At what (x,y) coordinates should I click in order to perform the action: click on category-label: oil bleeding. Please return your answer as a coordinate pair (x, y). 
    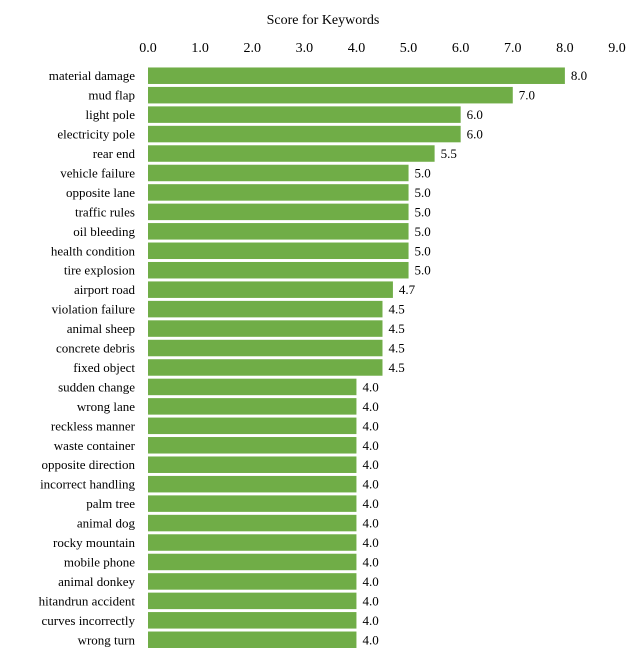
    Looking at the image, I should click on (104, 231).